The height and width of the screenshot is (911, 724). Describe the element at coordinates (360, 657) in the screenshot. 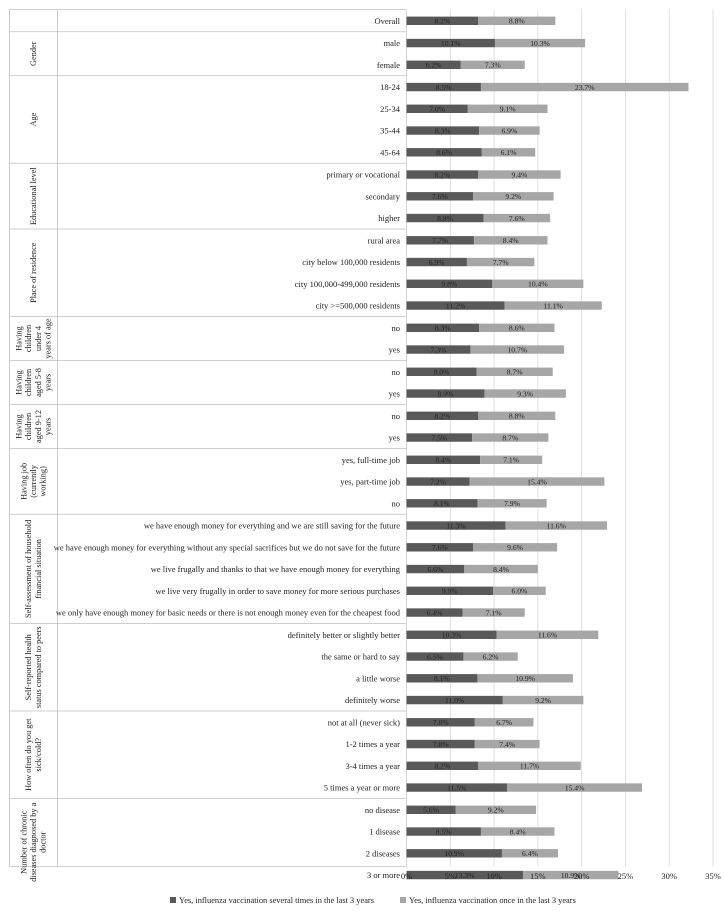

I see `category-label: the same or hard to say` at that location.